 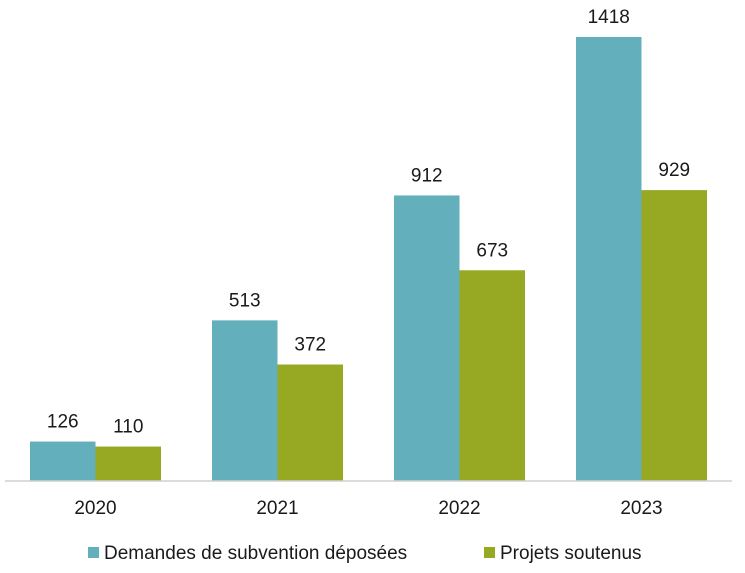 What do you see at coordinates (128, 463) in the screenshot?
I see `bar-projets-2020` at bounding box center [128, 463].